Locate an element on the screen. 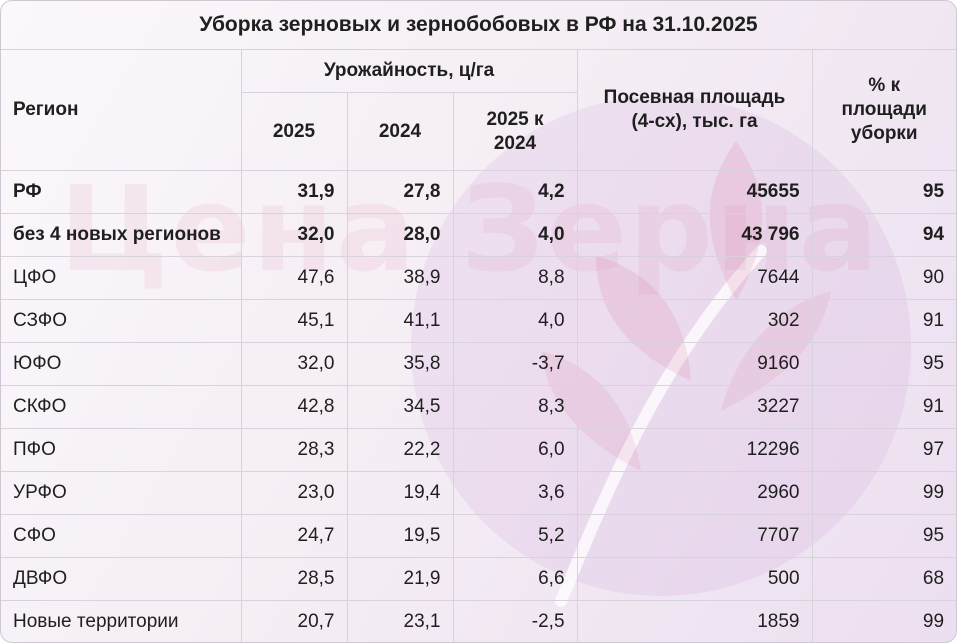 This screenshot has height=643, width=957. cell-region: РФ is located at coordinates (121, 192).